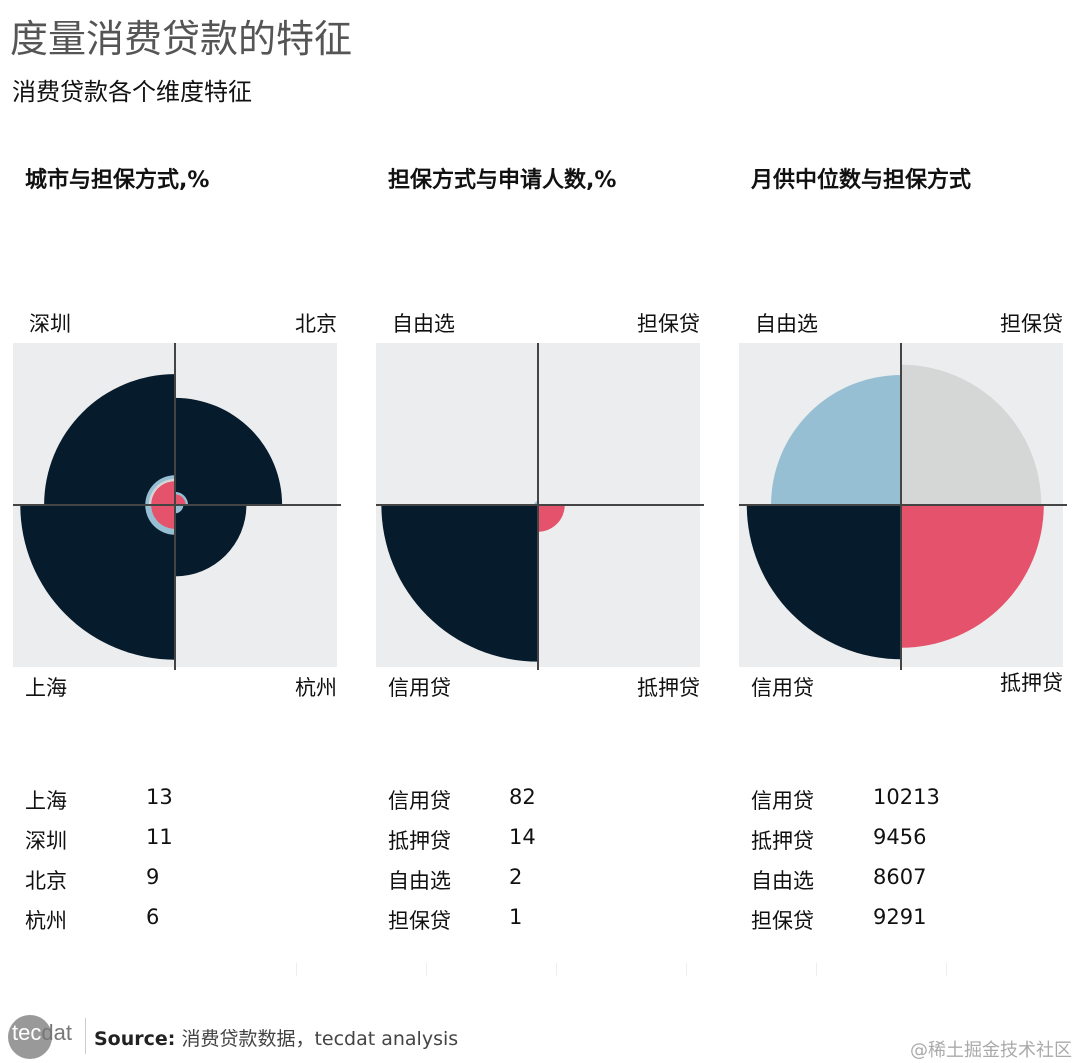  I want to click on source-label: Source:, so click(135, 1039).